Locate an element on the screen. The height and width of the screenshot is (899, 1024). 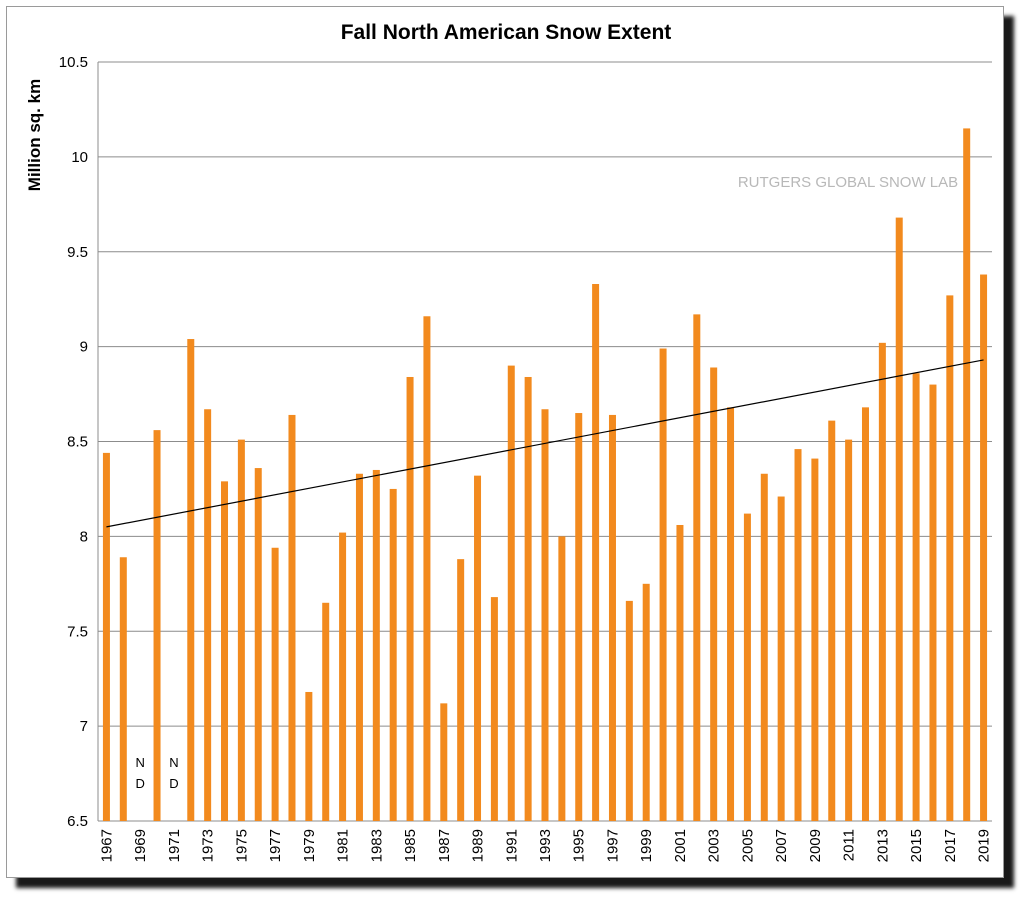
y-tick-label: 7.5 is located at coordinates (77, 631).